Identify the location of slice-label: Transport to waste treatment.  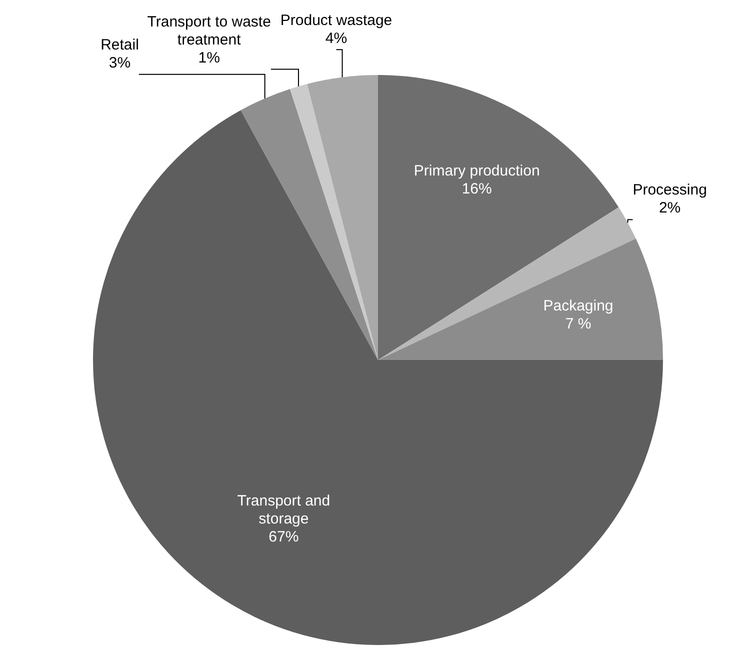
(209, 30).